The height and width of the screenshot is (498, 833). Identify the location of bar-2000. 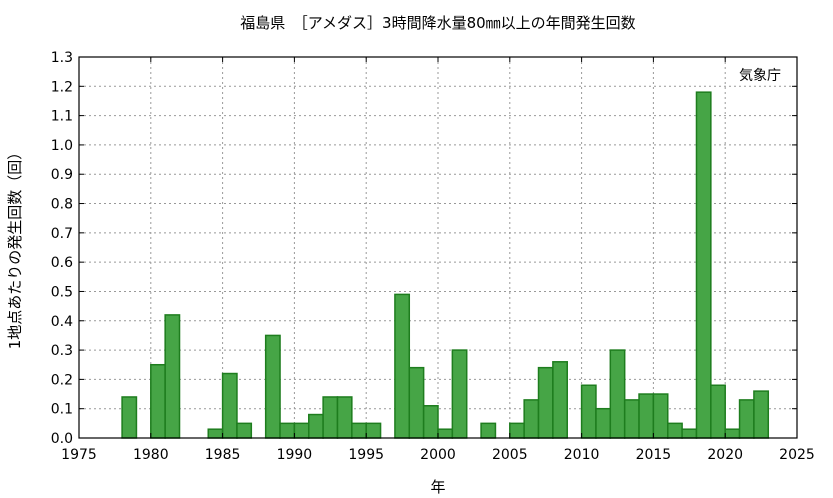
(430, 422).